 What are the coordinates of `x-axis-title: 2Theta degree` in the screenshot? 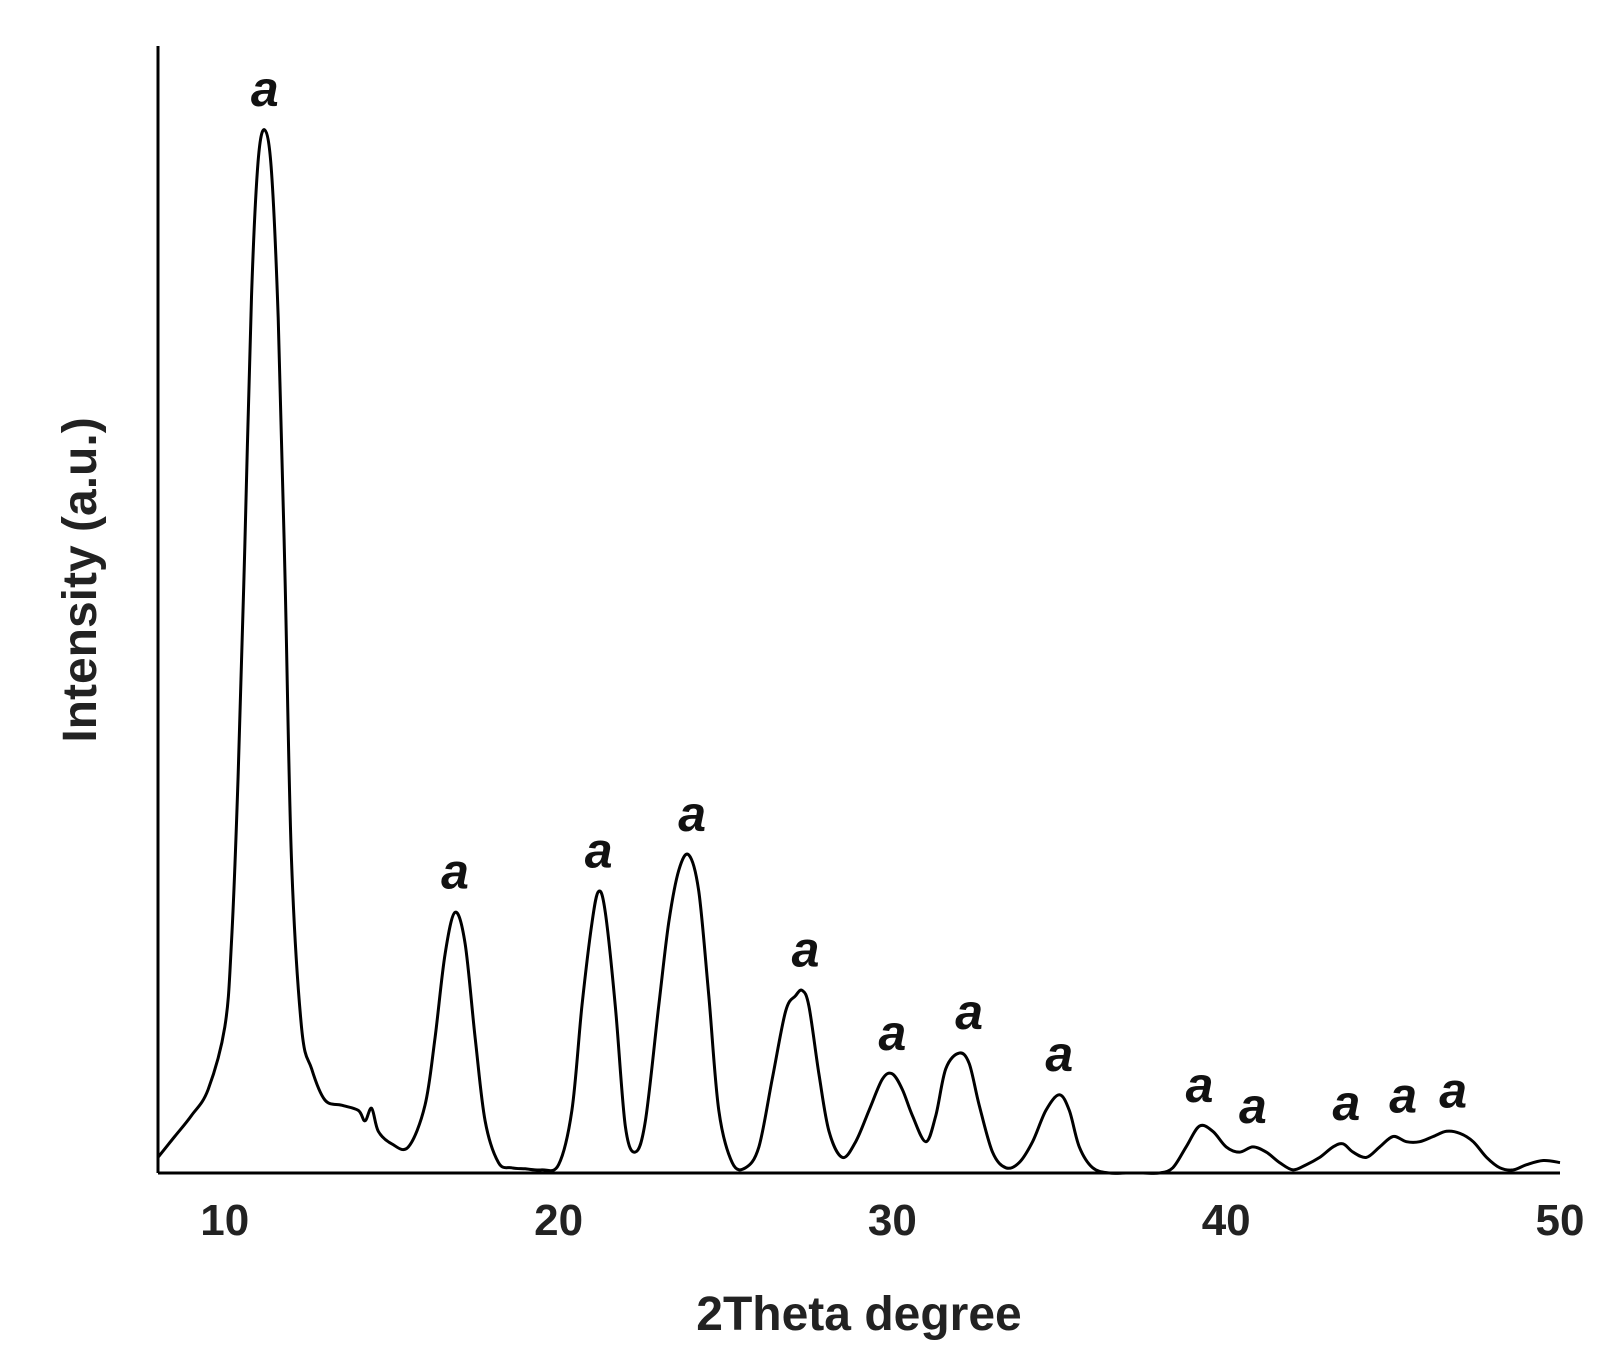 It's located at (858, 1314).